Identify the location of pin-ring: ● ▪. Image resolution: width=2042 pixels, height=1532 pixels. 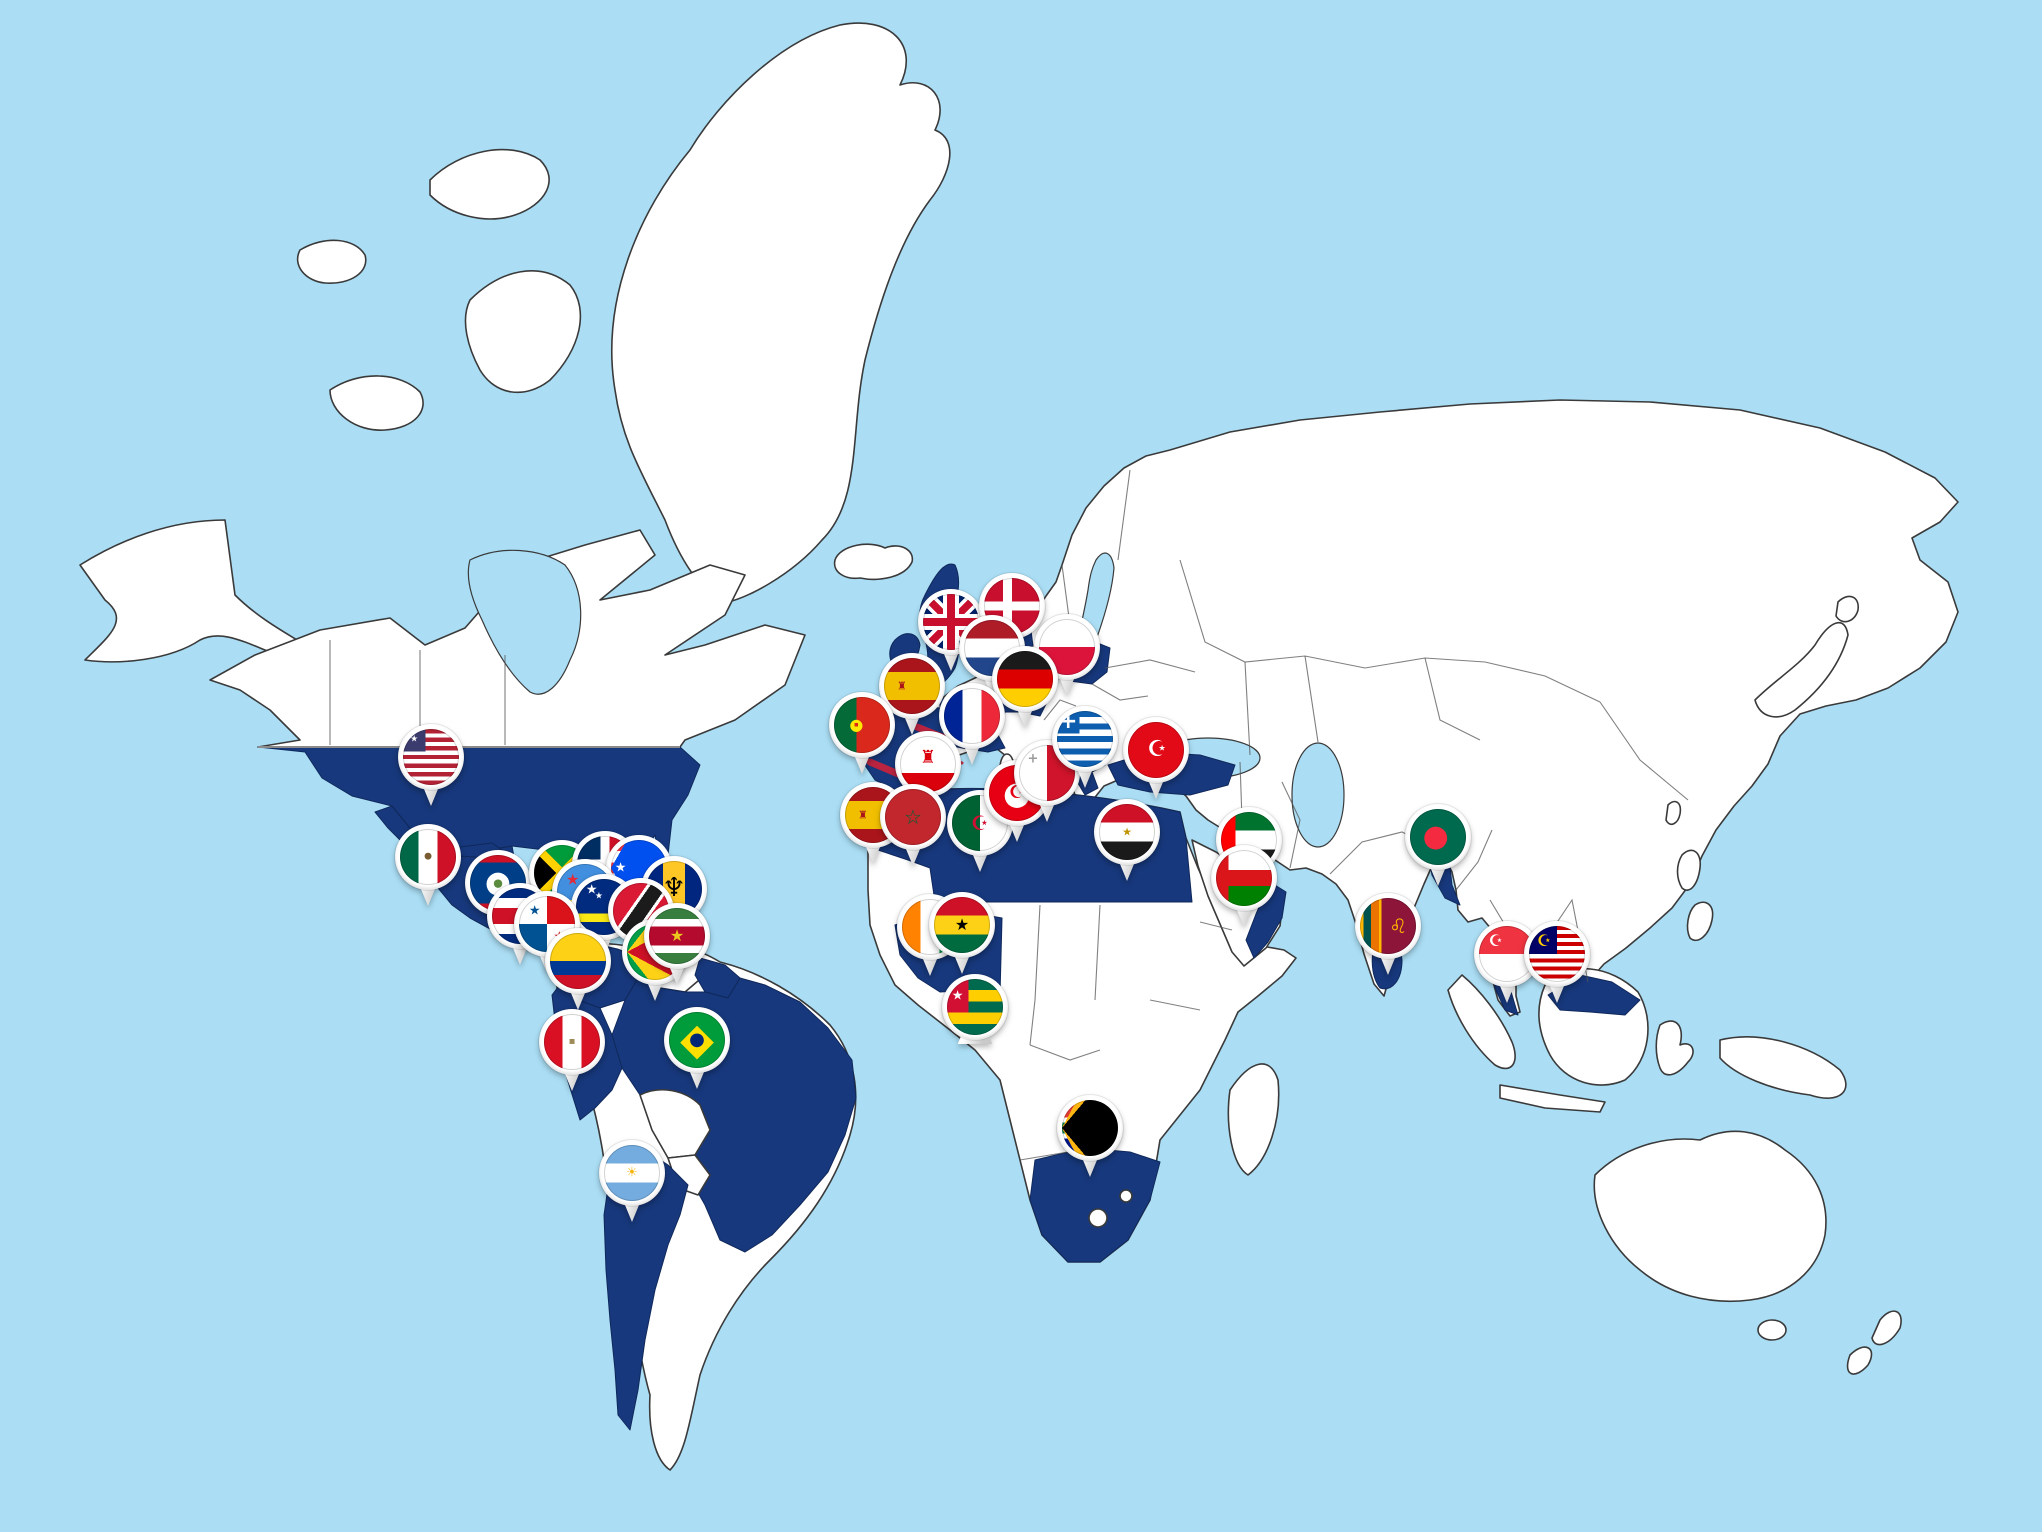
(862, 725).